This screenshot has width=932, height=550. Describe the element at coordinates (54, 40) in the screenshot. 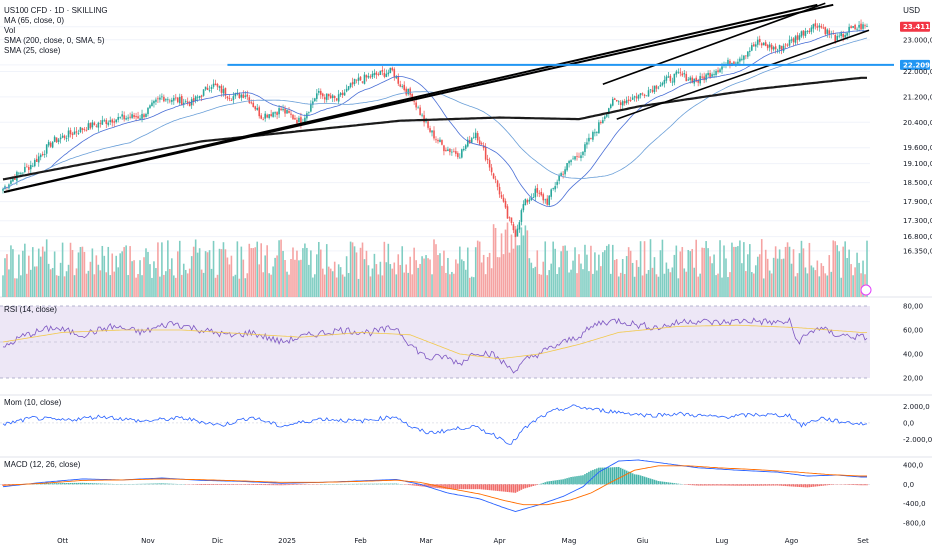

I see `legend-sma200: SMA (200, close, 0, SMA, 5)` at that location.